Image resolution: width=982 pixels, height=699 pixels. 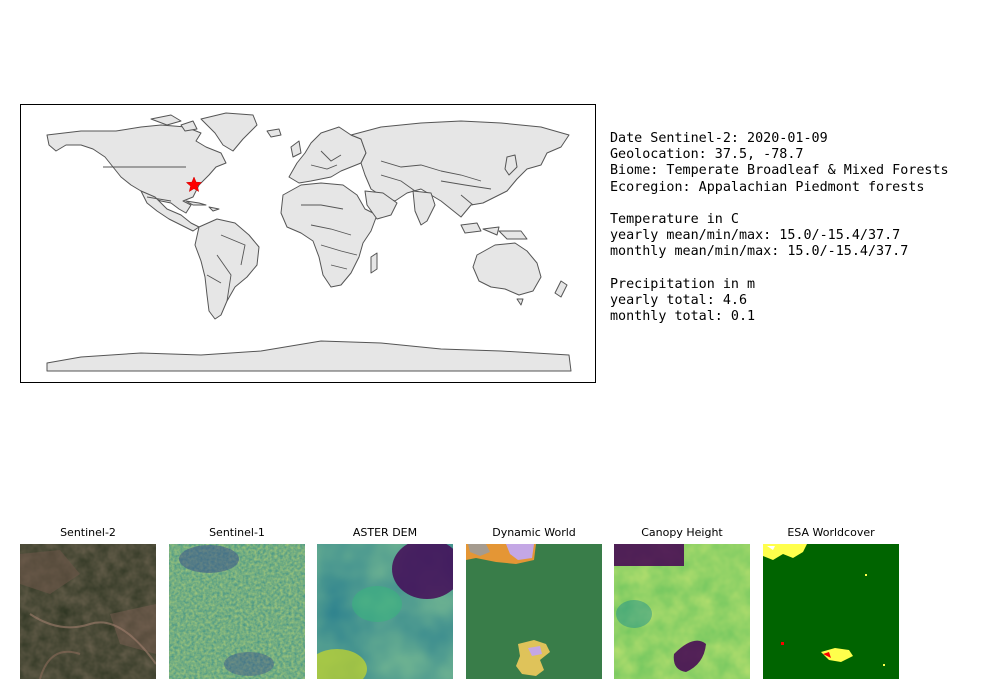 What do you see at coordinates (309, 356) in the screenshot?
I see `antarctica` at bounding box center [309, 356].